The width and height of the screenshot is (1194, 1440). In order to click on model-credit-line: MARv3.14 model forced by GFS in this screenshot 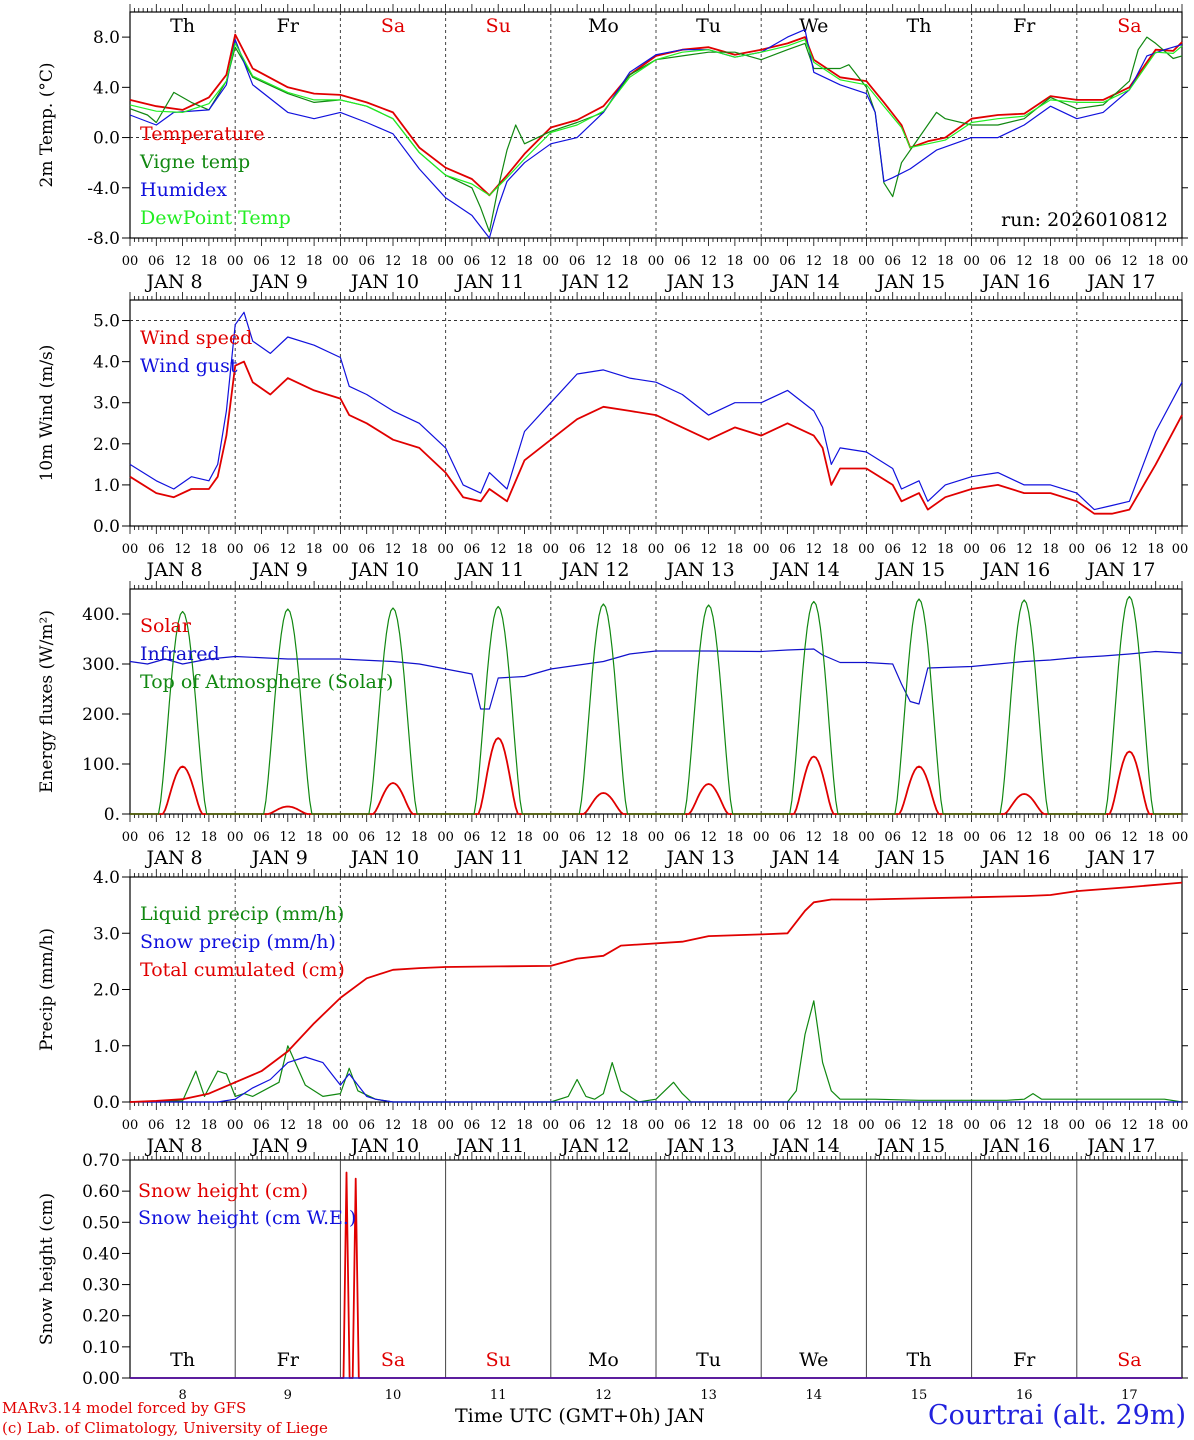, I will do `click(124, 1408)`.